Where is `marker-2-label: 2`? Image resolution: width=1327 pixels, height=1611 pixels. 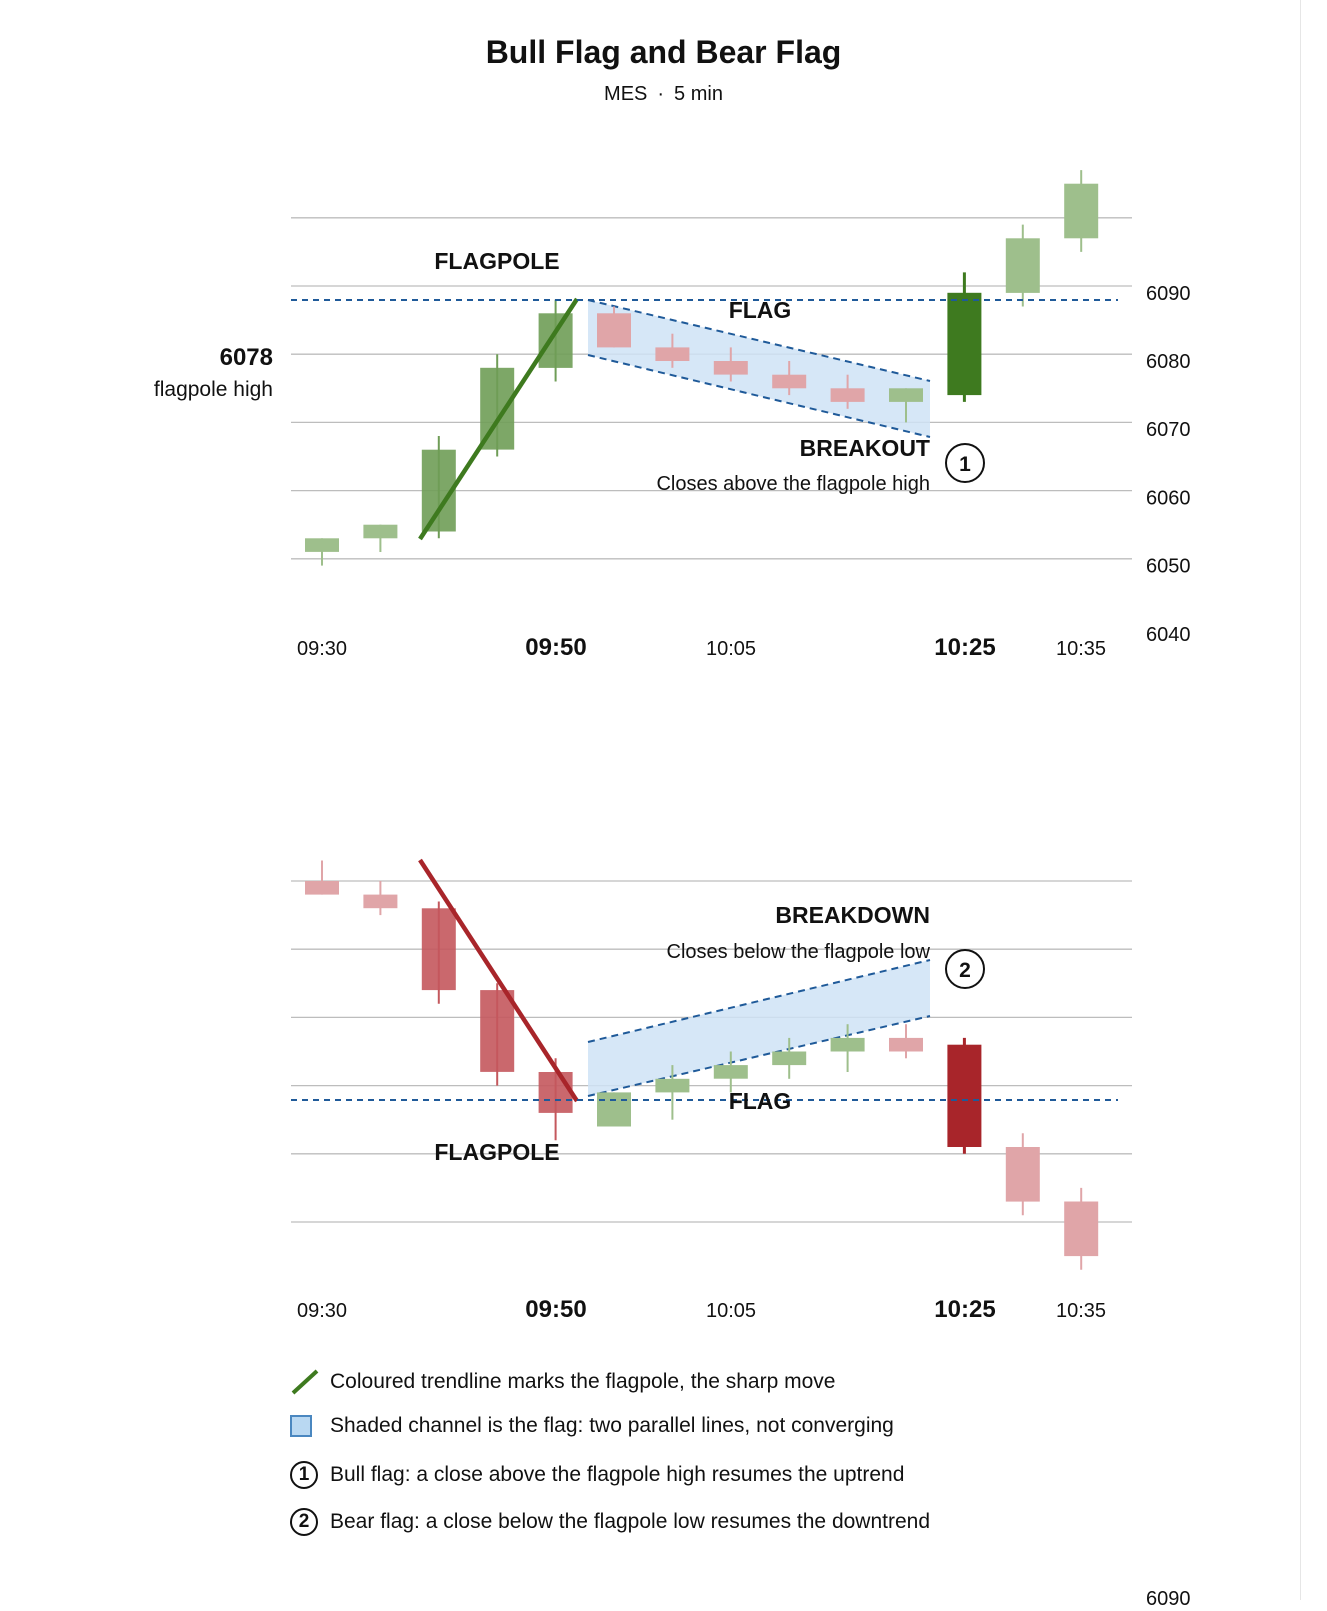 marker-2-label: 2 is located at coordinates (965, 970).